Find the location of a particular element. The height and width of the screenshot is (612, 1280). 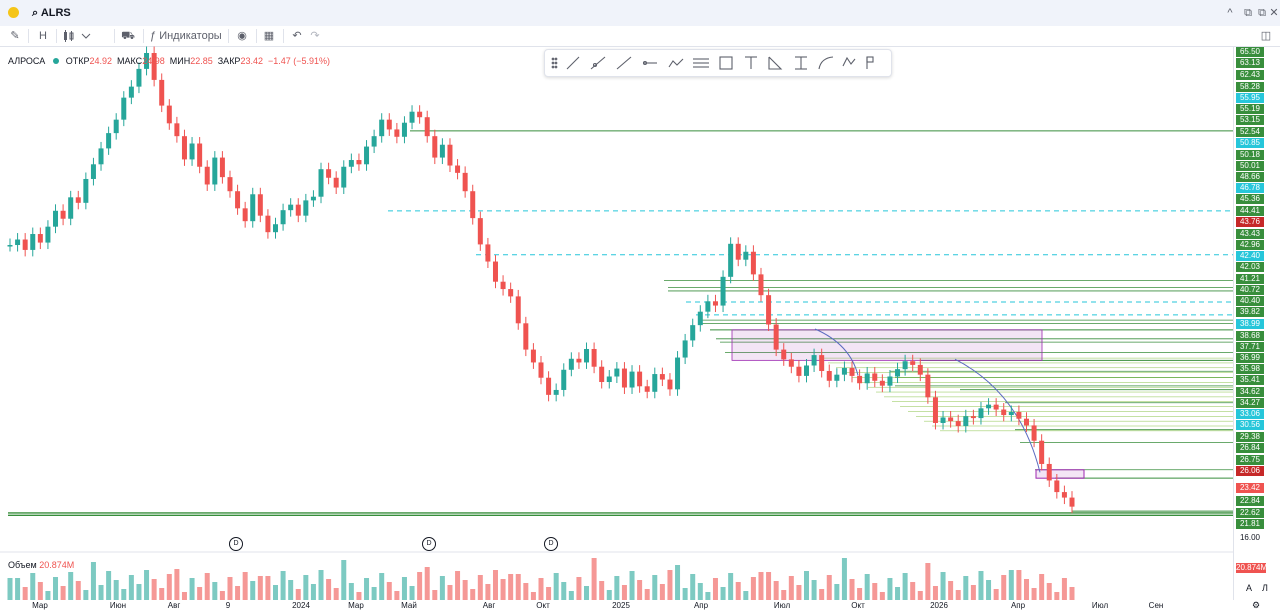

legend-close: 23.42 is located at coordinates (251, 61).